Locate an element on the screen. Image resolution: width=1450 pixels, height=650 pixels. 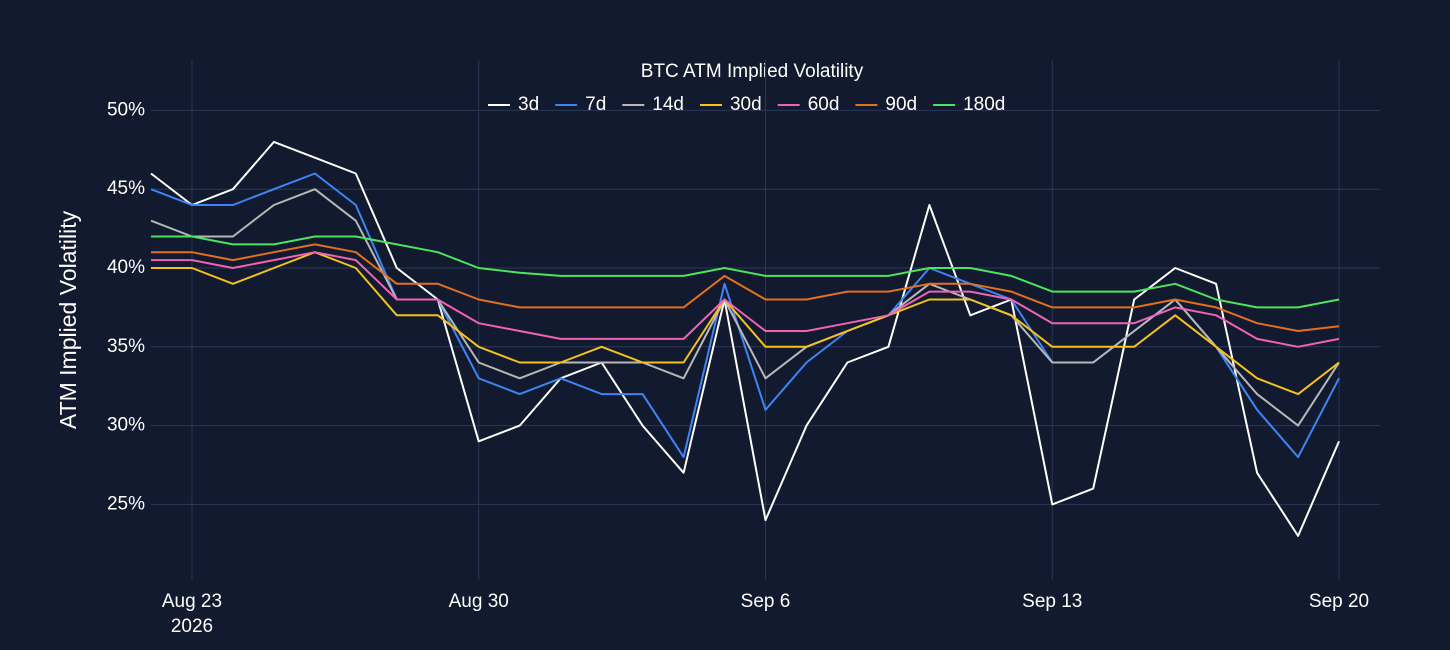
legend-label: 14d is located at coordinates (668, 104).